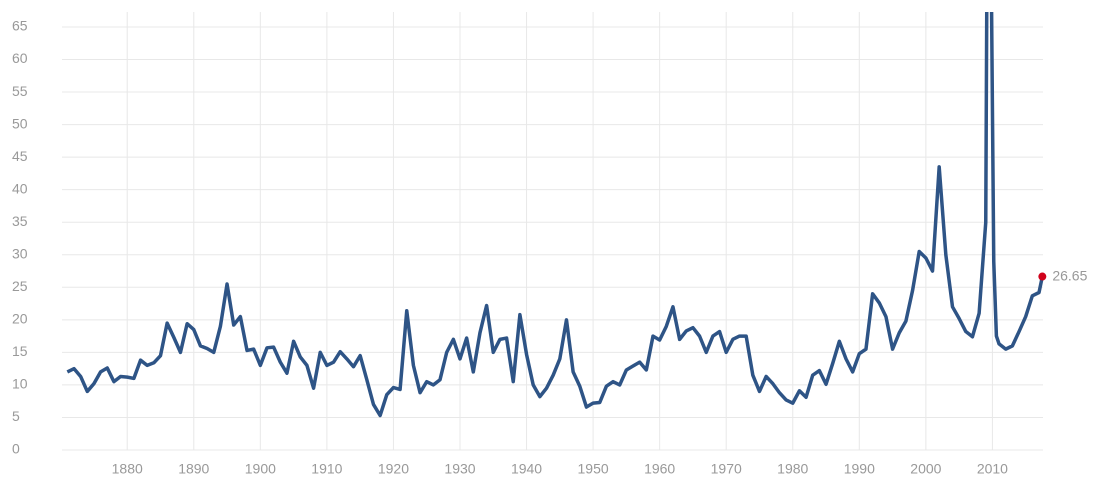 The width and height of the screenshot is (1112, 480). Describe the element at coordinates (20, 123) in the screenshot. I see `y-tick-label: 50` at that location.